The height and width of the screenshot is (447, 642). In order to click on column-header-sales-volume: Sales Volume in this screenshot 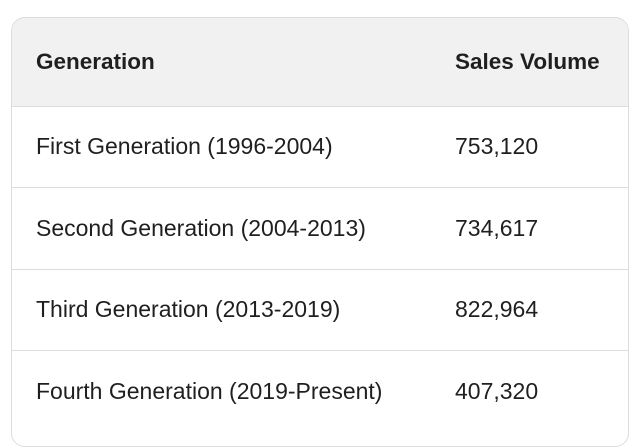, I will do `click(530, 62)`.